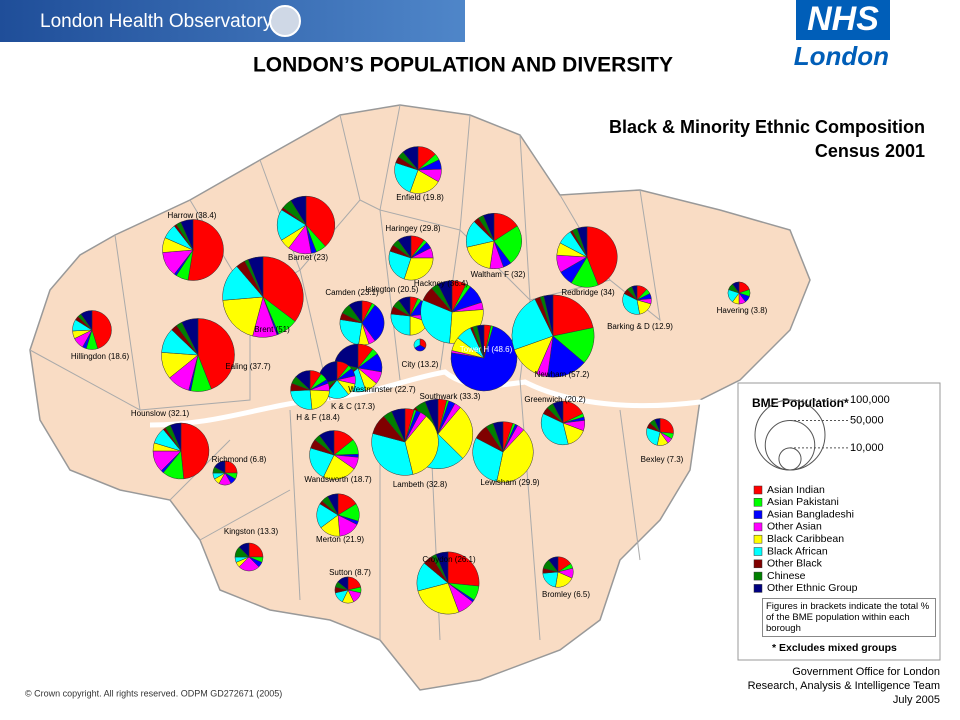  What do you see at coordinates (285, 21) in the screenshot?
I see `logo-icon` at bounding box center [285, 21].